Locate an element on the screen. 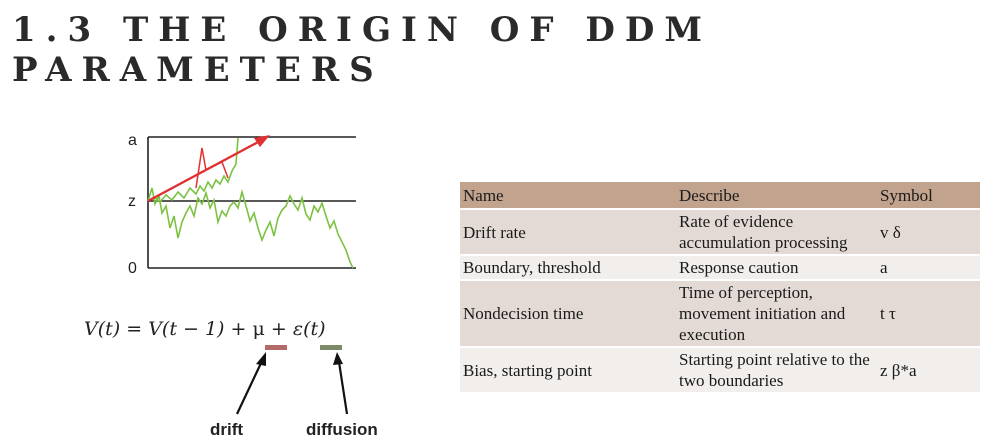 This screenshot has width=1005, height=448. header-describe: Describe is located at coordinates (776, 196).